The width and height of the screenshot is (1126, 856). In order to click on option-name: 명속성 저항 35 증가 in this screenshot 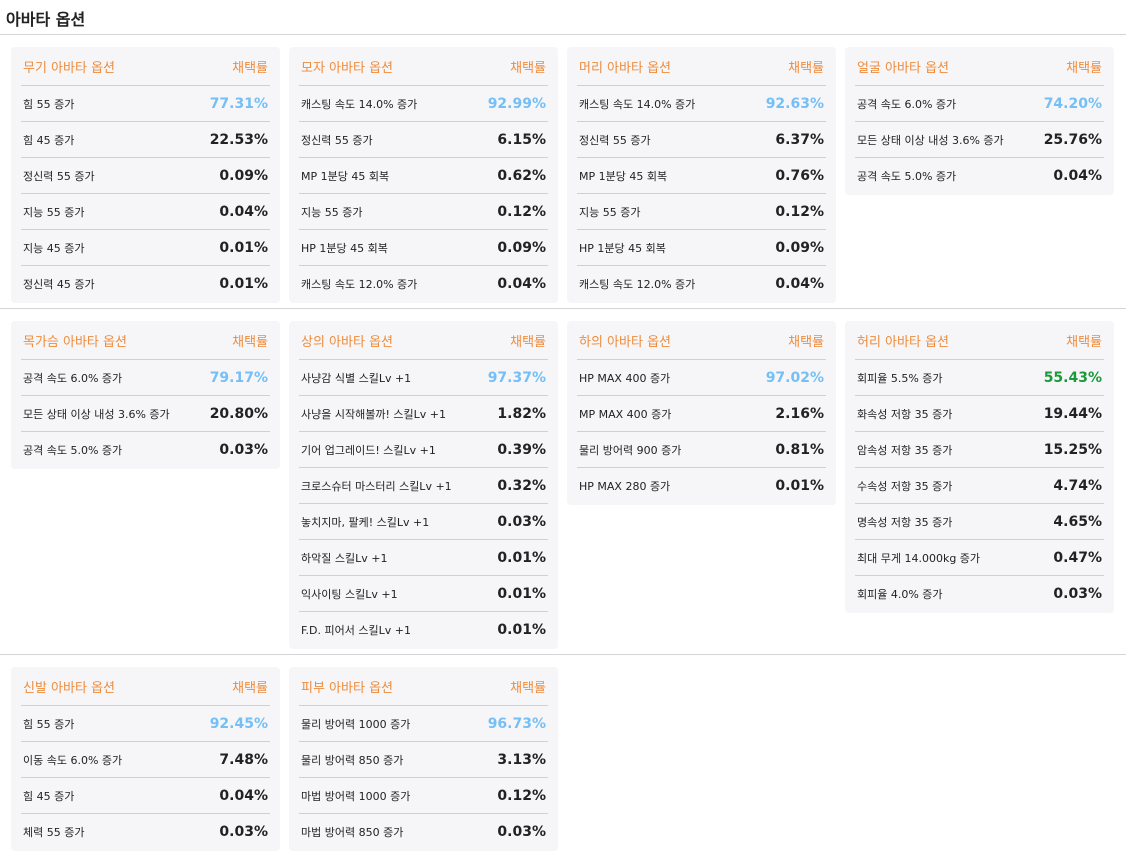, I will do `click(905, 522)`.